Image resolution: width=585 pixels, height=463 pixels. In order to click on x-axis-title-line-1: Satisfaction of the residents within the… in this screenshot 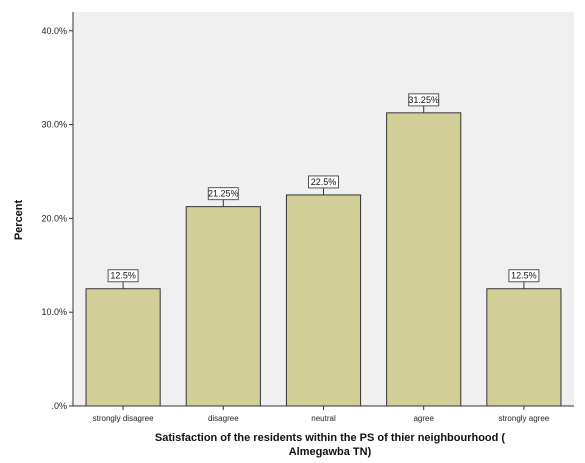, I will do `click(330, 438)`.